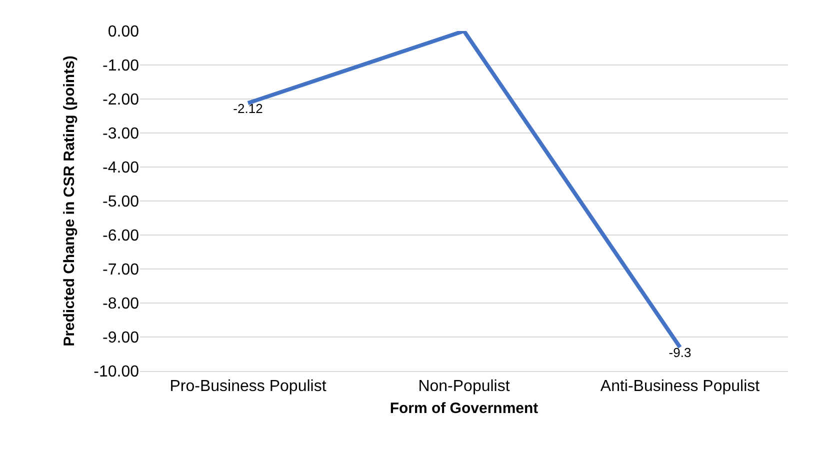  Describe the element at coordinates (121, 100) in the screenshot. I see `y-tick-label: -2.00` at that location.